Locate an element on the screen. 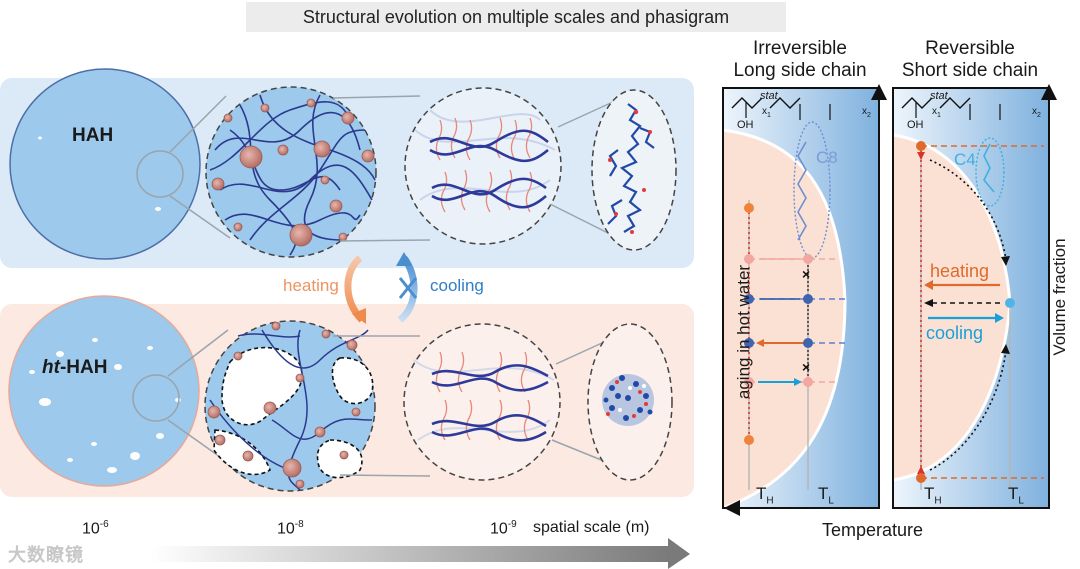  right-tl-label: TL is located at coordinates (1016, 495).